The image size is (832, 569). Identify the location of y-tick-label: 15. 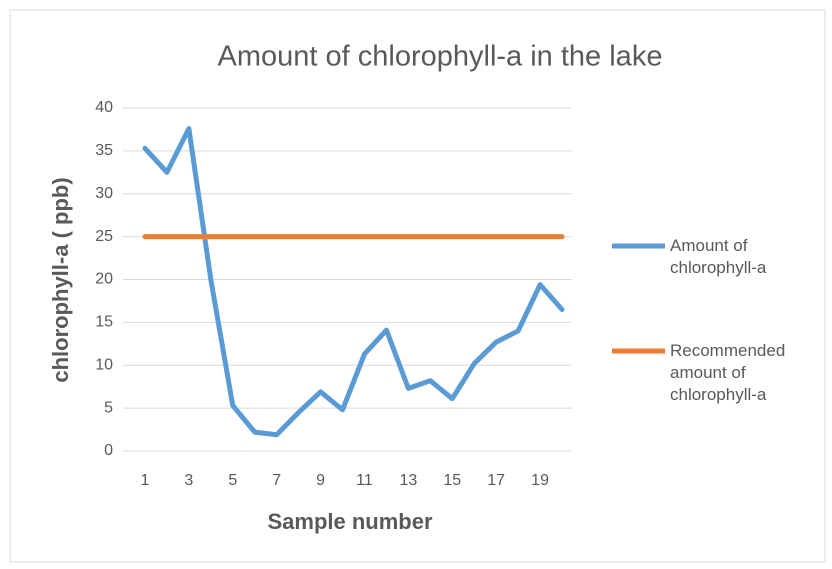
(104, 322).